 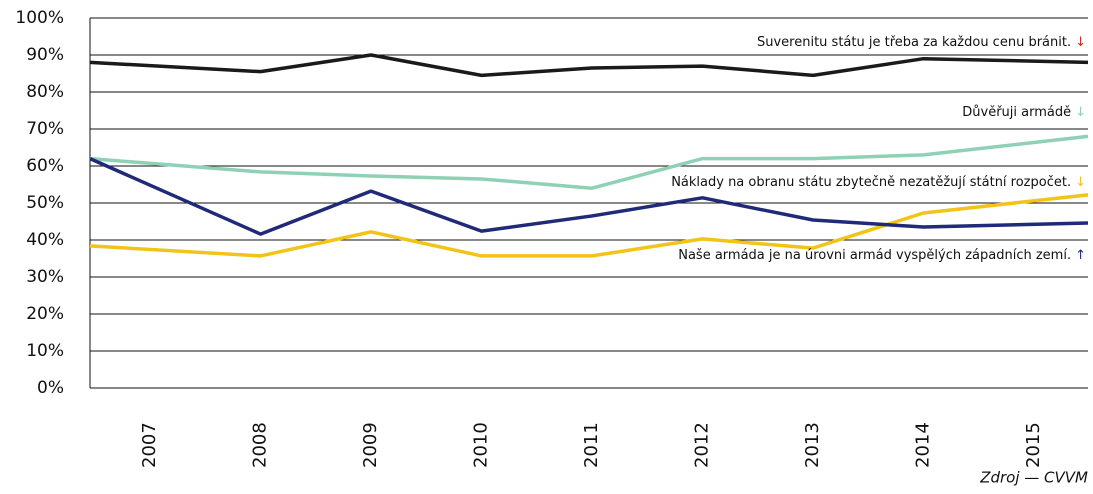 What do you see at coordinates (45, 351) in the screenshot?
I see `y-tick-label: 10%` at bounding box center [45, 351].